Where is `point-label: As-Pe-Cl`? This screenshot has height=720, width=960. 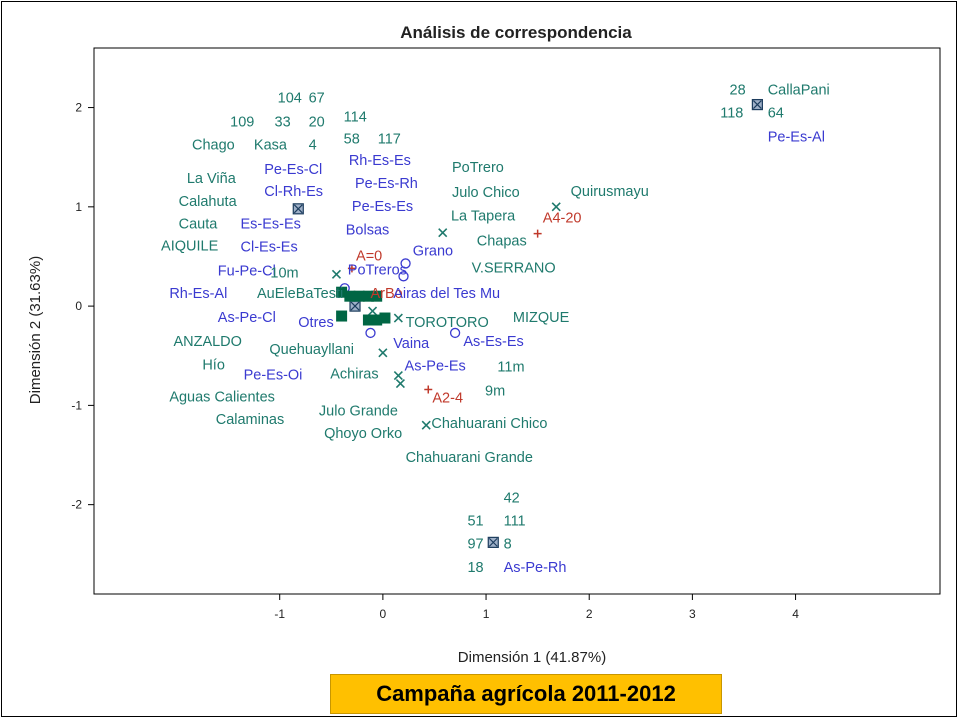
point-label: As-Pe-Cl is located at coordinates (247, 318).